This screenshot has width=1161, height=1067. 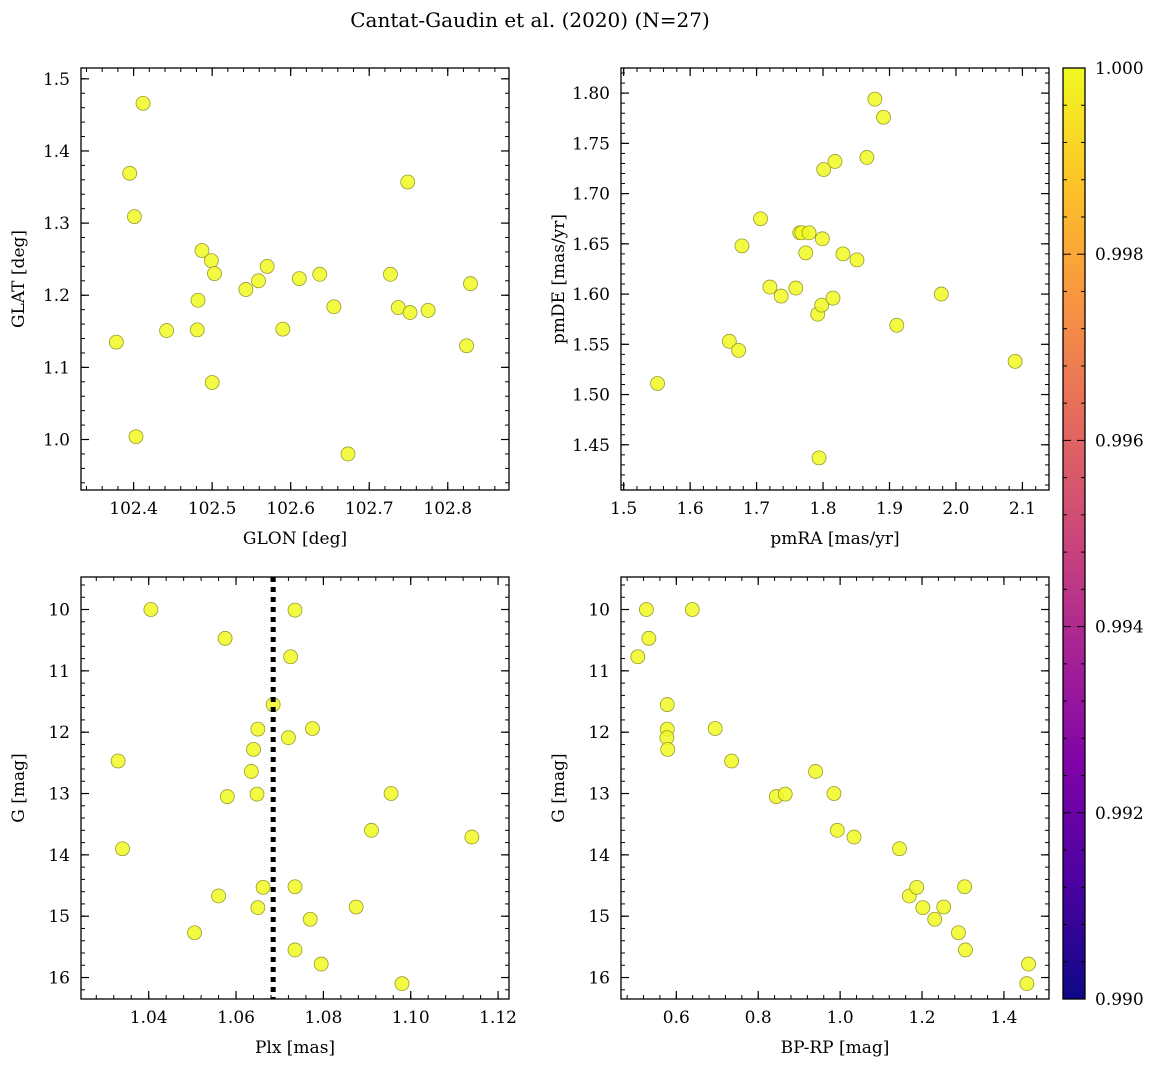 What do you see at coordinates (56, 441) in the screenshot?
I see `y-tick-label: 1.0` at bounding box center [56, 441].